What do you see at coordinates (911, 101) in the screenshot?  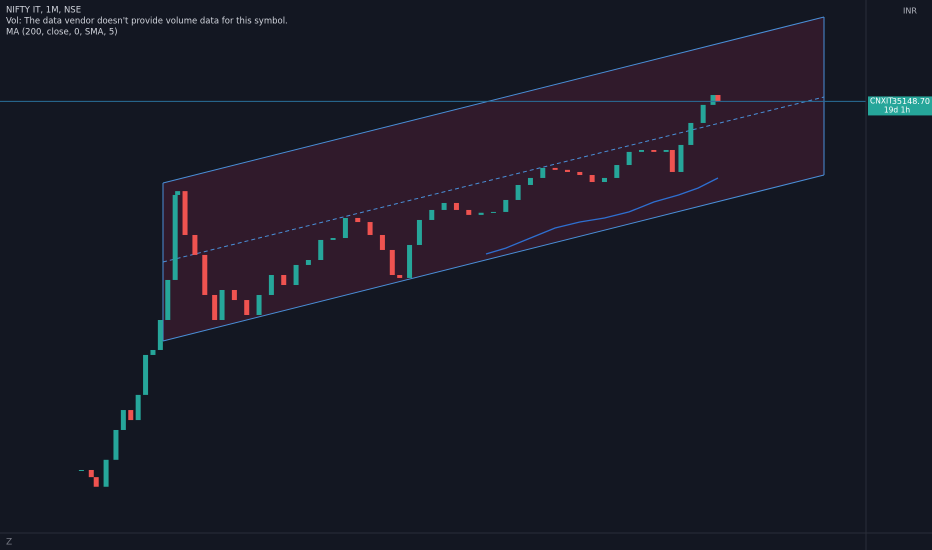 I see `price-label: 35148.70` at bounding box center [911, 101].